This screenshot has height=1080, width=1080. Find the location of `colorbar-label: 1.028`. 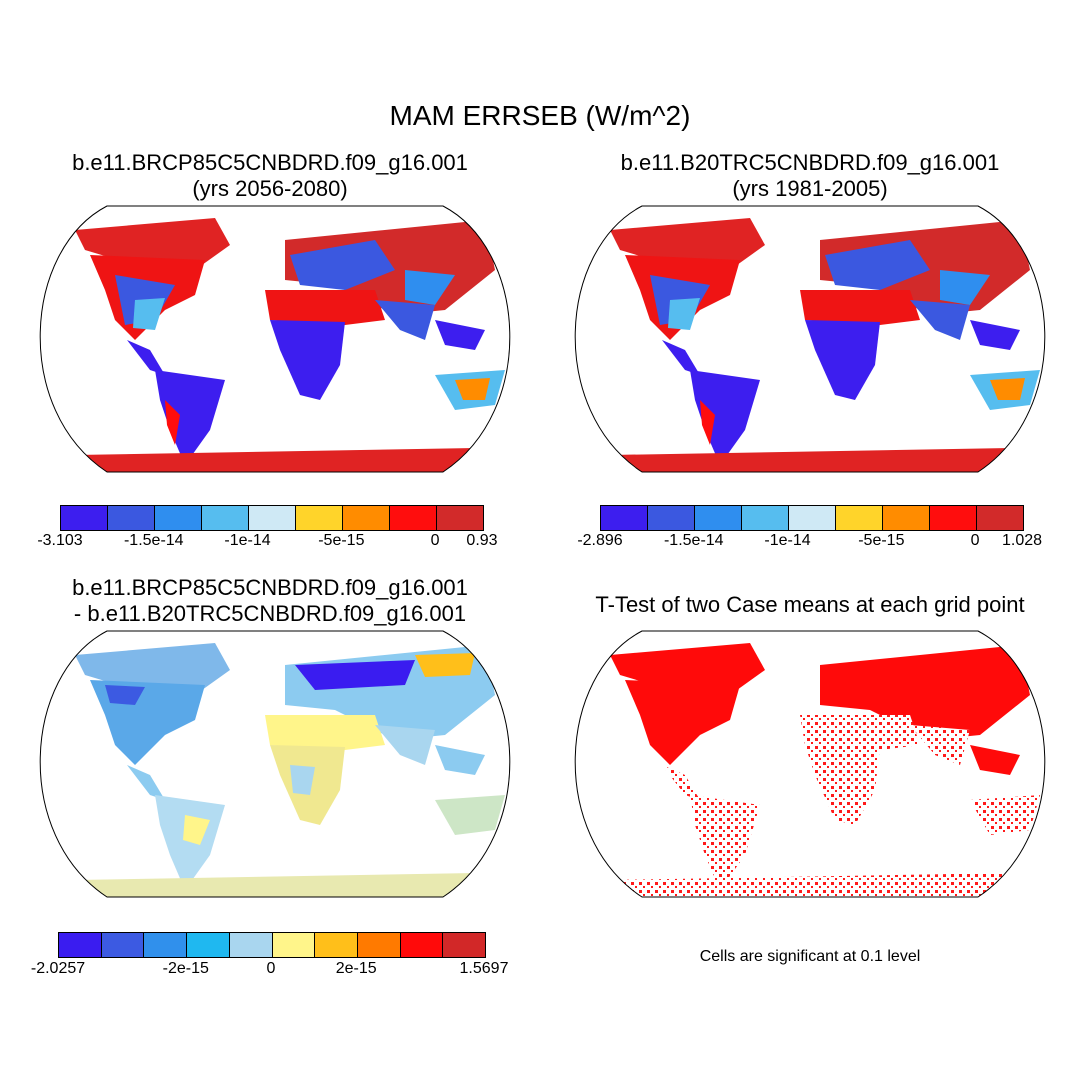

colorbar-label: 1.028 is located at coordinates (1022, 540).